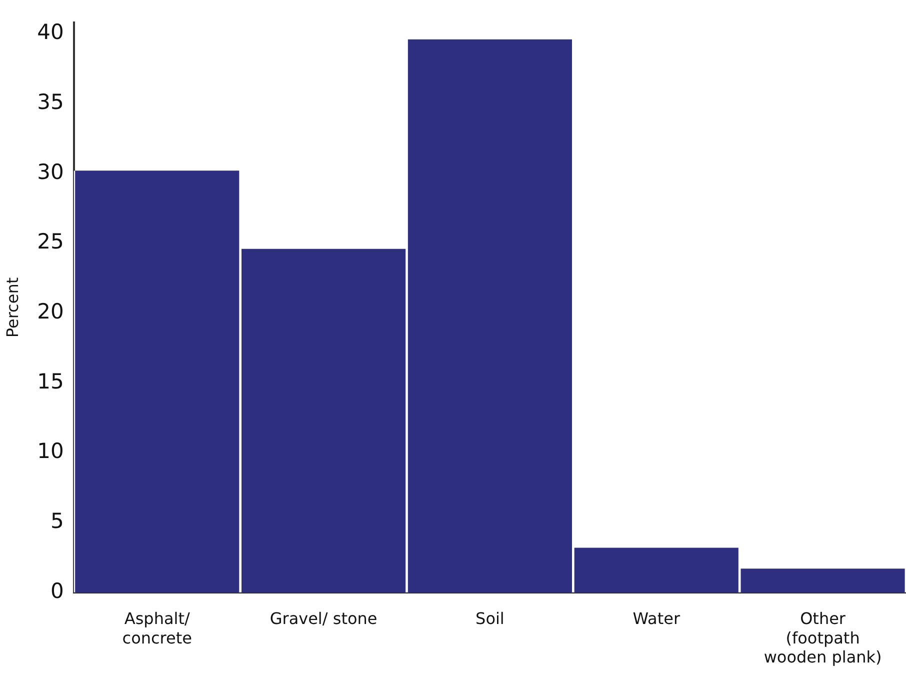 The image size is (906, 686). I want to click on y-tick-label: 15, so click(50, 381).